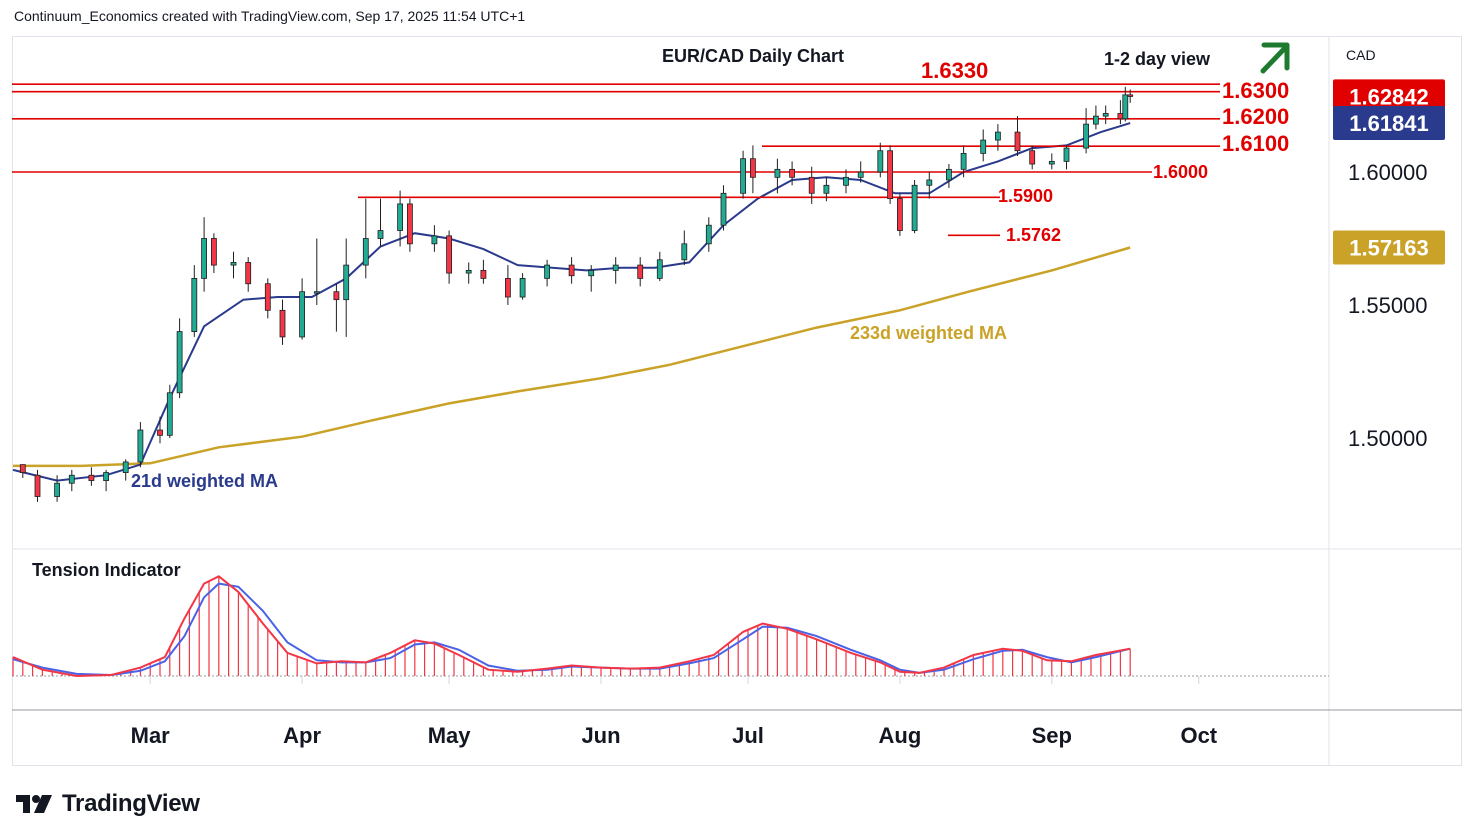 The image size is (1474, 840). I want to click on ma233-label: 233d weighted MA, so click(928, 333).